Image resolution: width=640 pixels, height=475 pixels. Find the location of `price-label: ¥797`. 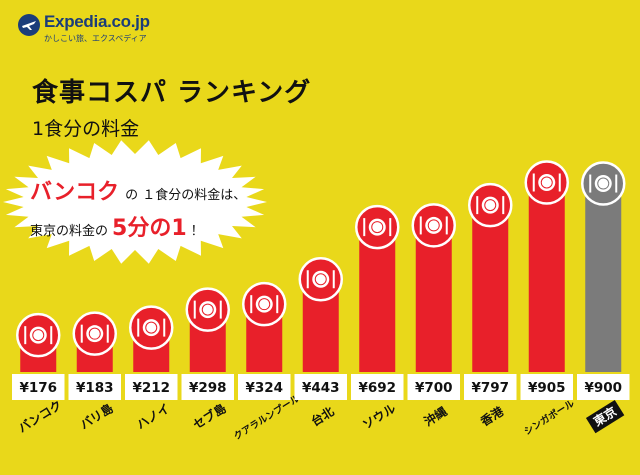

price-label: ¥797 is located at coordinates (490, 388).